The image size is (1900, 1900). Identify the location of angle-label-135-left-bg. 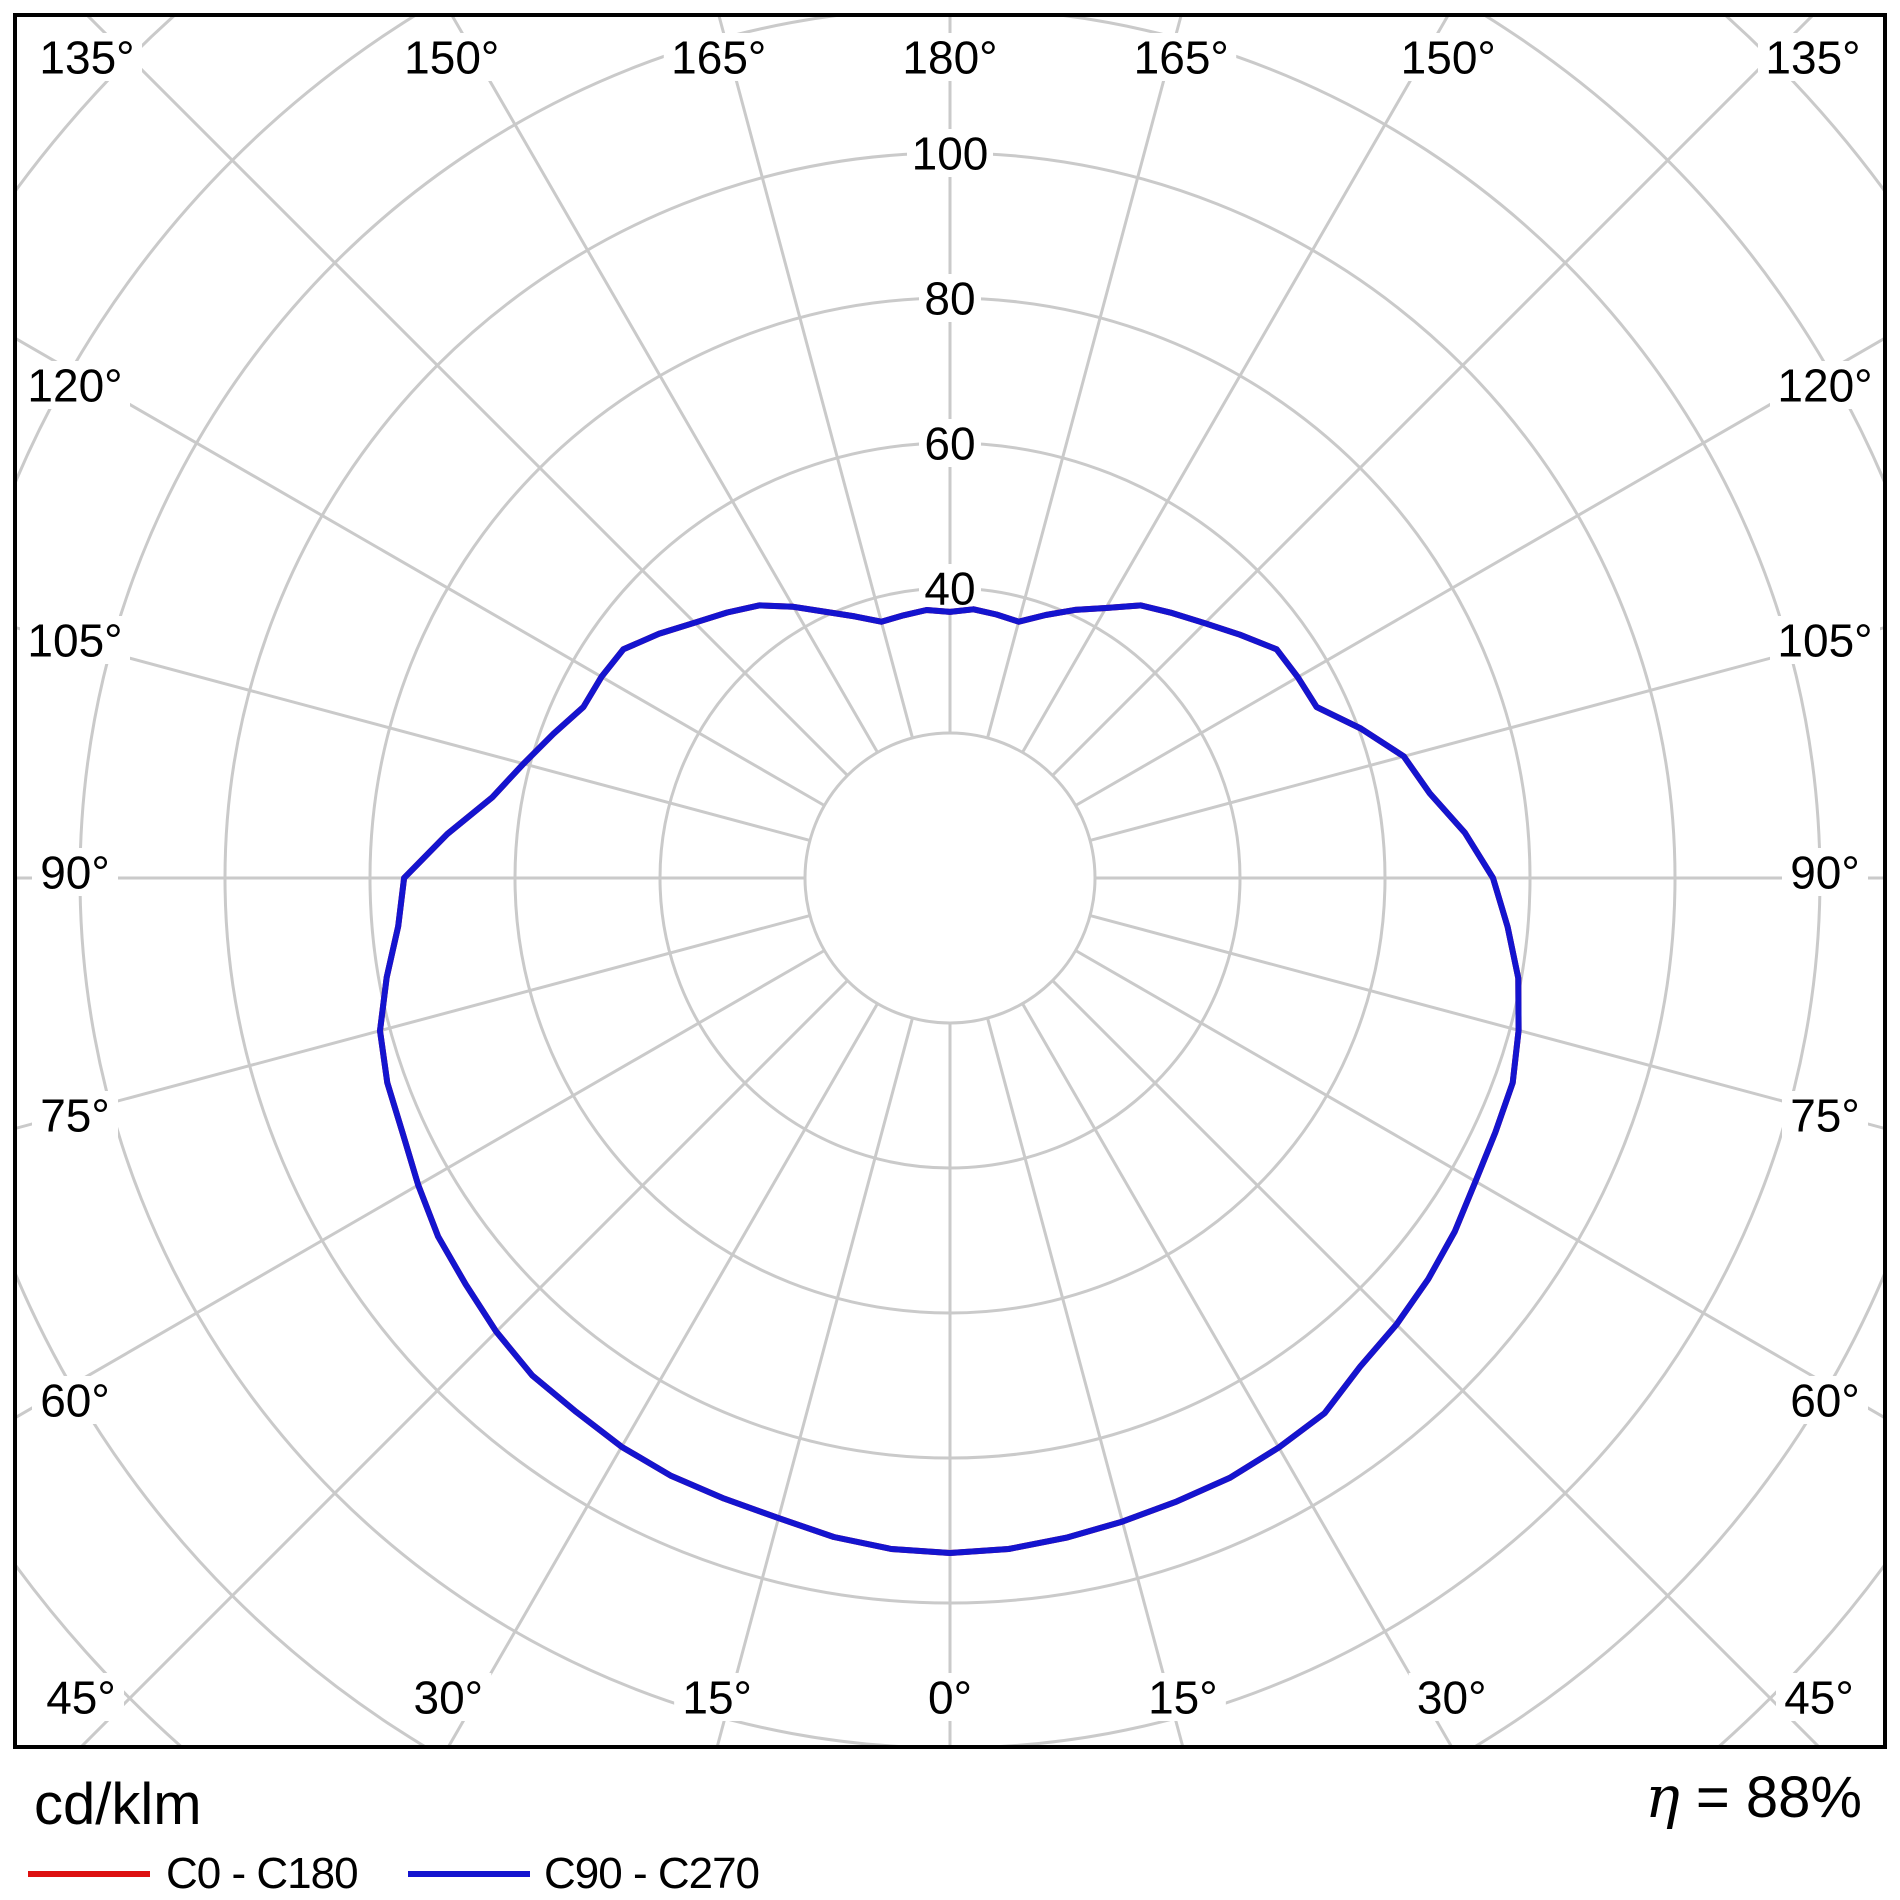
(87, 57).